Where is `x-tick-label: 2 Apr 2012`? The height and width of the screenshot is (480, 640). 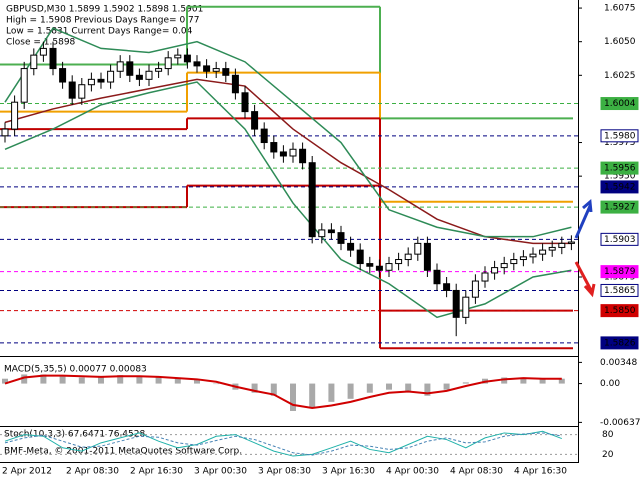
x-tick-label: 2 Apr 2012 is located at coordinates (27, 472).